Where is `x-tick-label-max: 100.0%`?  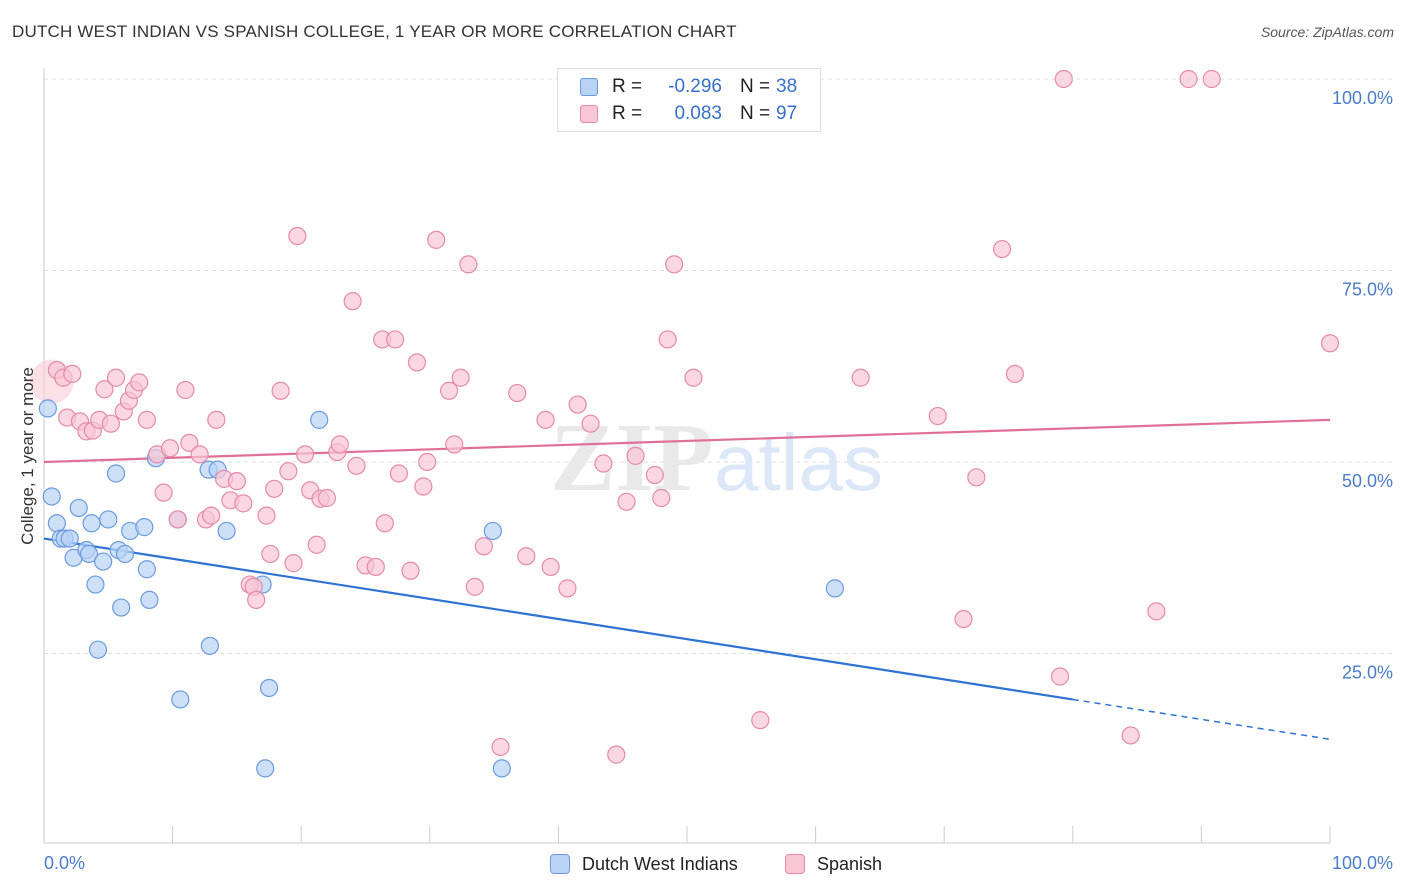 x-tick-label-max: 100.0% is located at coordinates (1362, 863).